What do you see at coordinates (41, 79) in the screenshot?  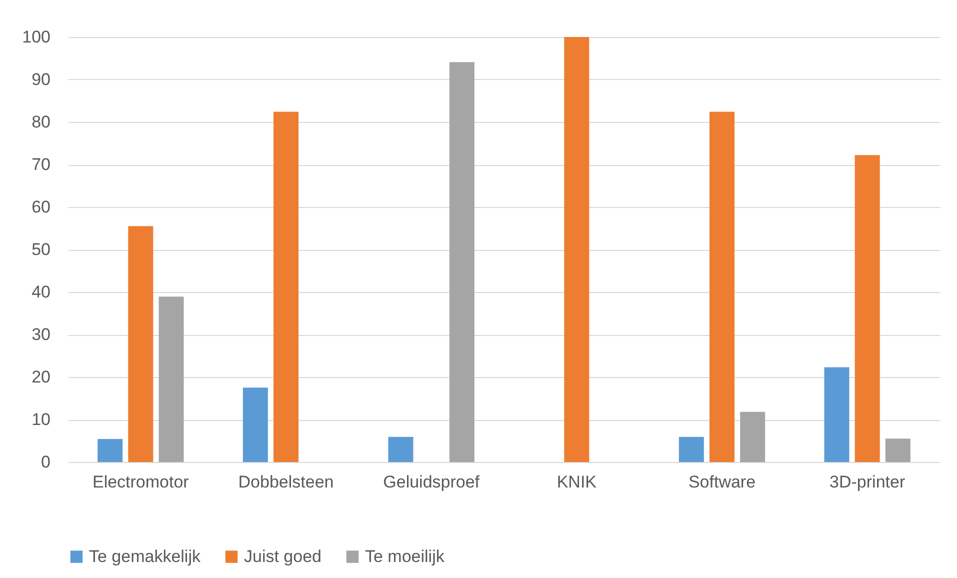 I see `y-tick-label: 90` at bounding box center [41, 79].